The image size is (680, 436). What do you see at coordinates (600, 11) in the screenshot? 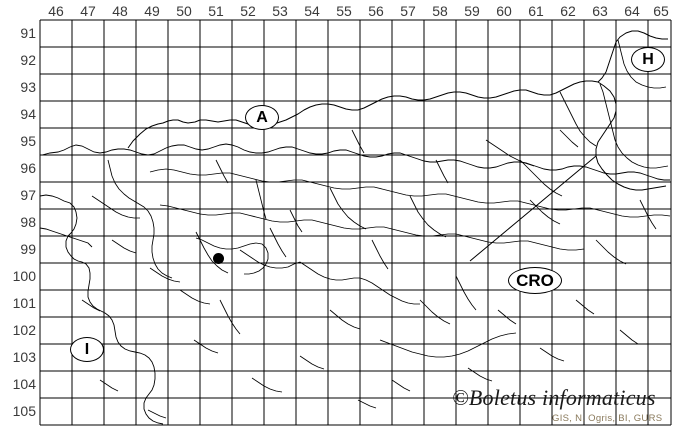
I see `axis-label-x-17: 63` at bounding box center [600, 11].